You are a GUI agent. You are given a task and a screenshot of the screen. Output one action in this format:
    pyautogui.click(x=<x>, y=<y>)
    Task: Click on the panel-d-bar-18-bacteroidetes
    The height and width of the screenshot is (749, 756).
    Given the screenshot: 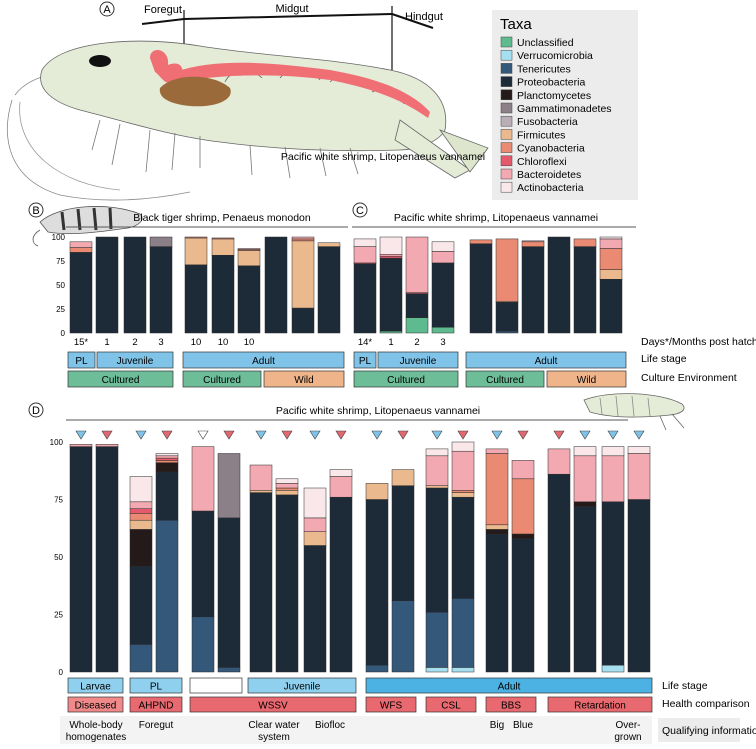 What is the action you would take?
    pyautogui.click(x=585, y=479)
    